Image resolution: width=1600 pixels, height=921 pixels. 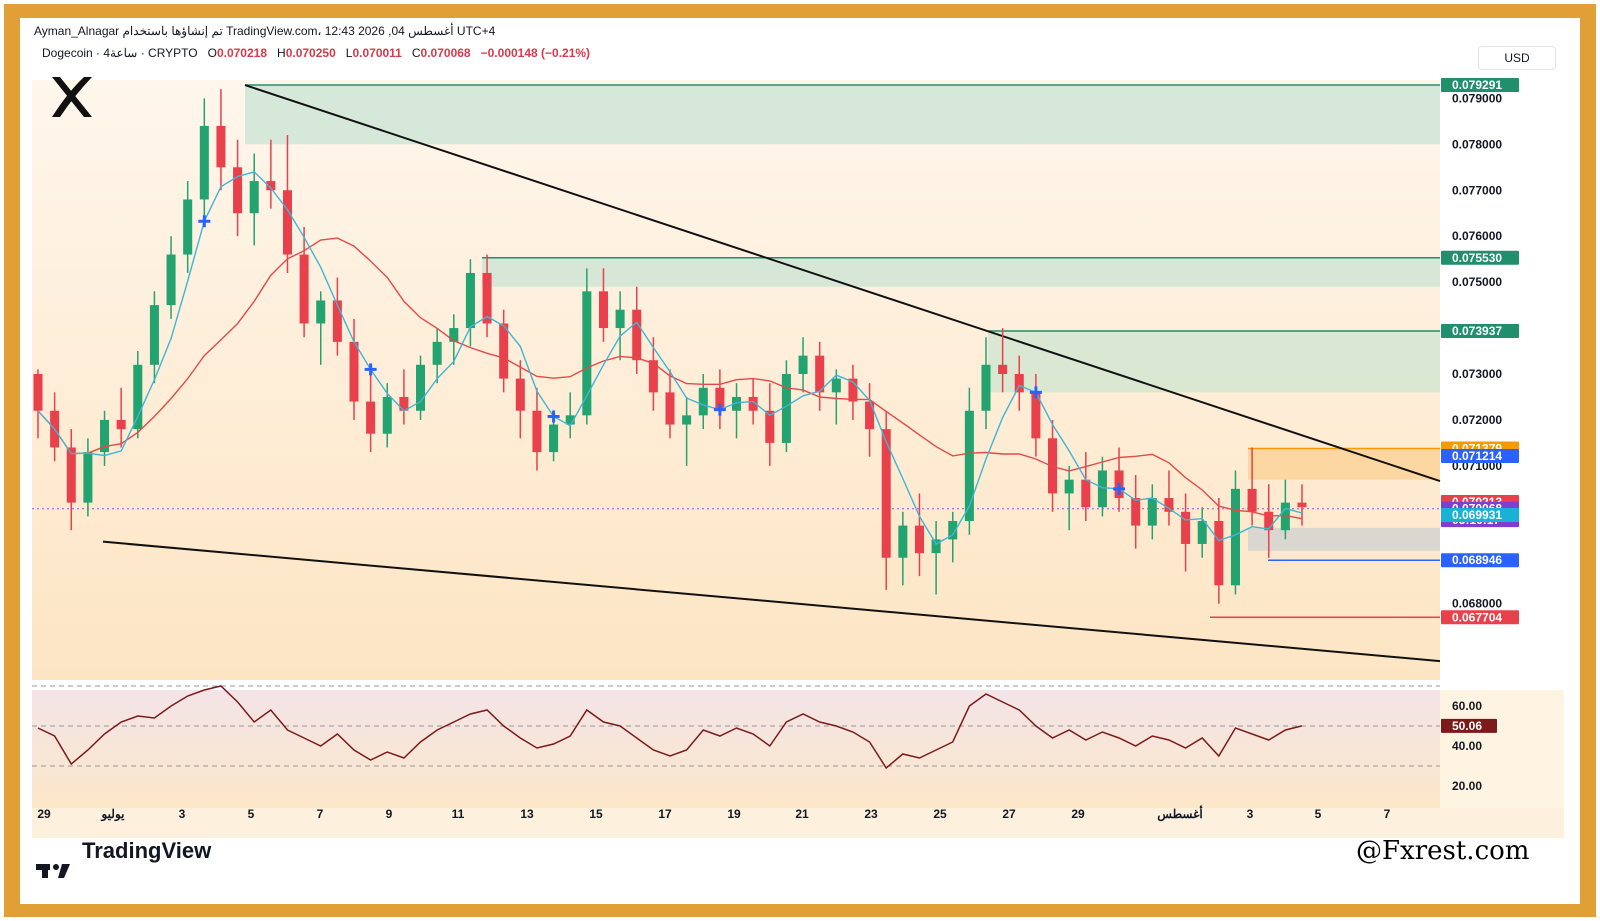 I want to click on close-value: 0.070068, so click(x=445, y=53).